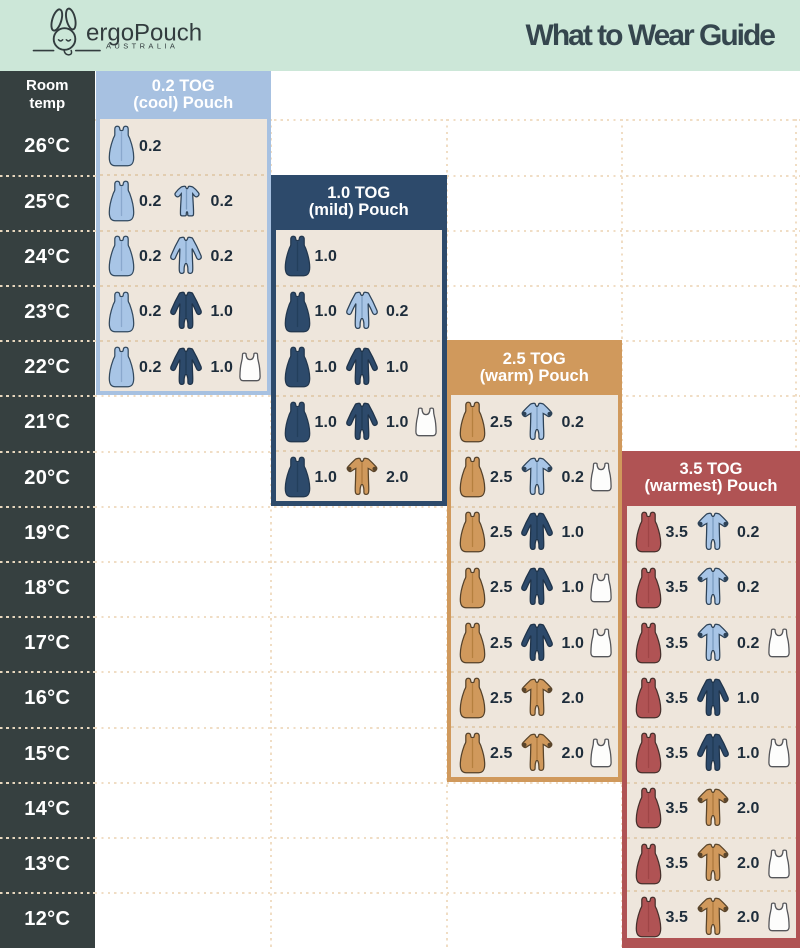  Describe the element at coordinates (142, 46) in the screenshot. I see `svg-text: AUSTRALIA` at that location.